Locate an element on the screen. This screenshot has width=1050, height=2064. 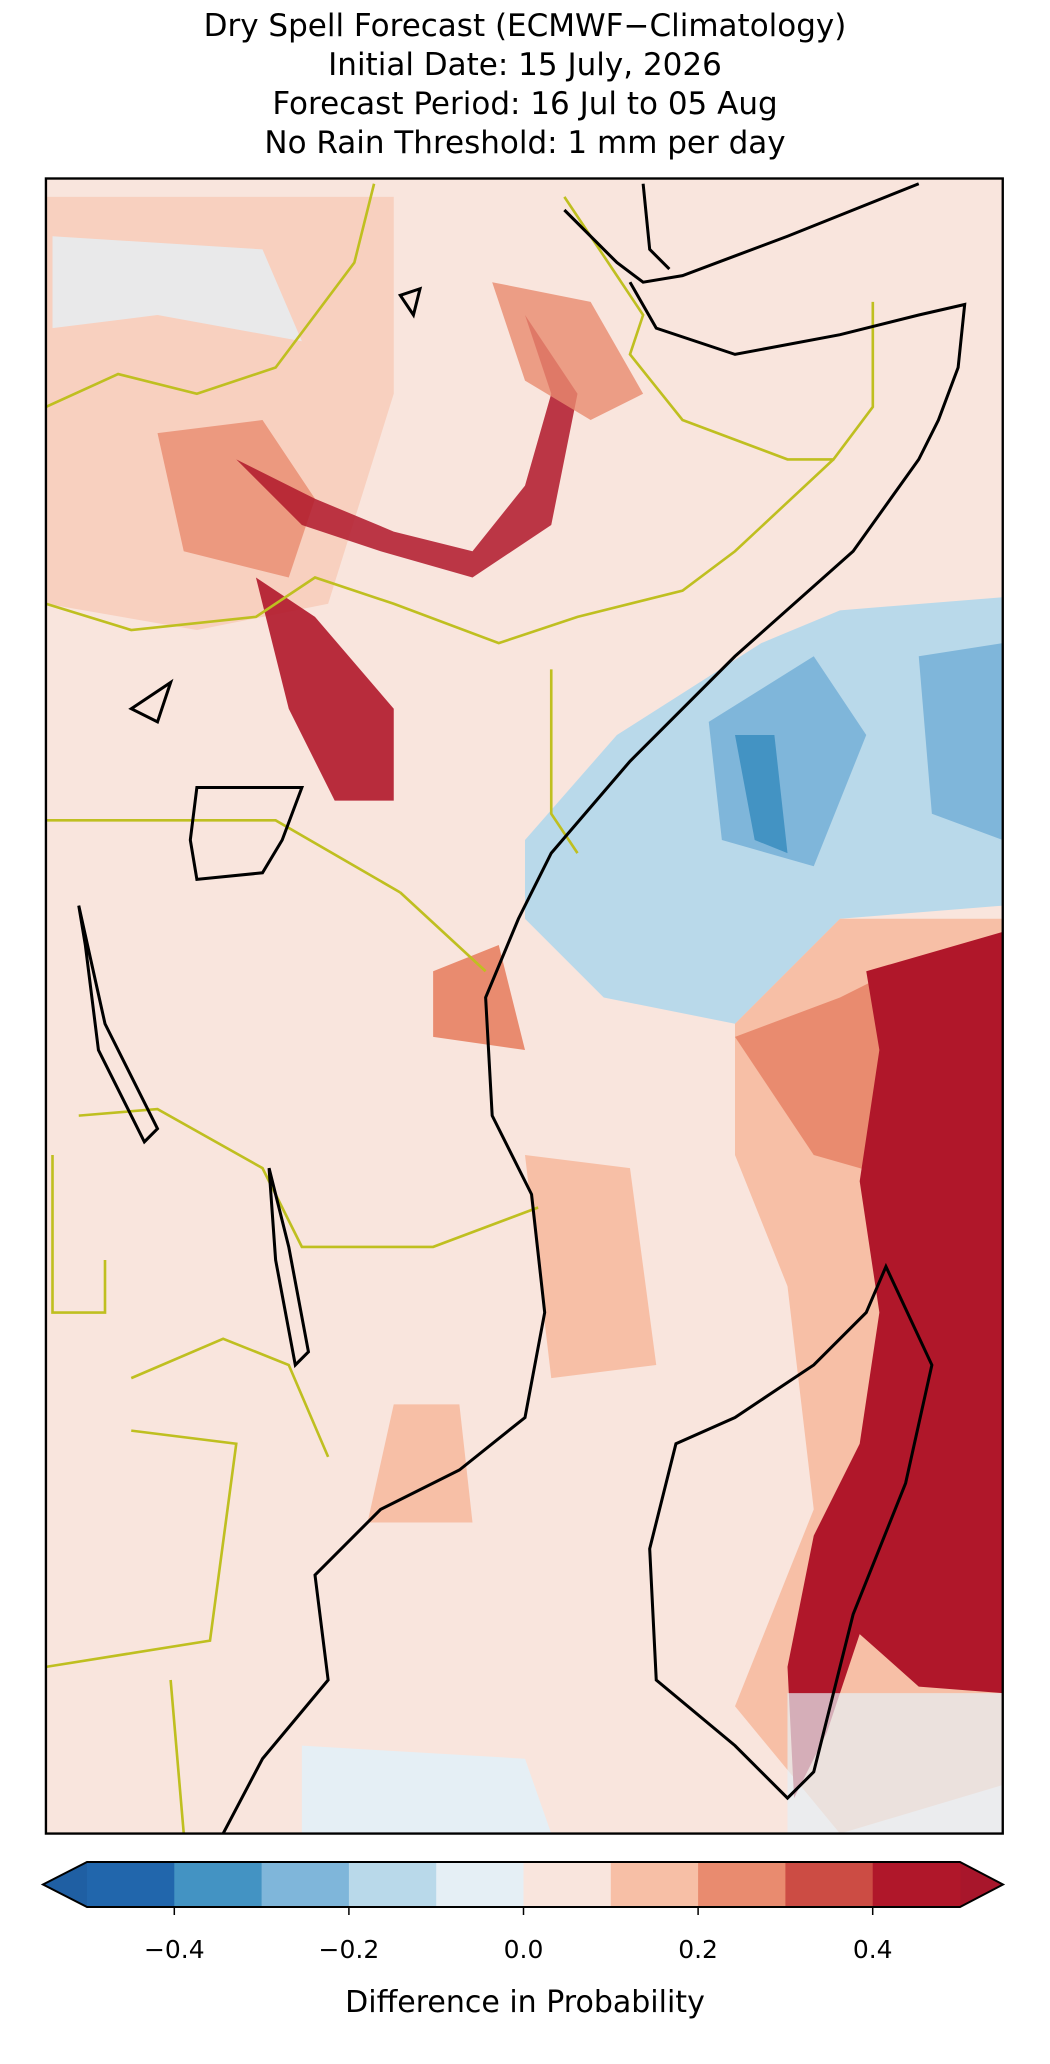
colorbar-tick-label: −0.2 is located at coordinates (349, 1949).